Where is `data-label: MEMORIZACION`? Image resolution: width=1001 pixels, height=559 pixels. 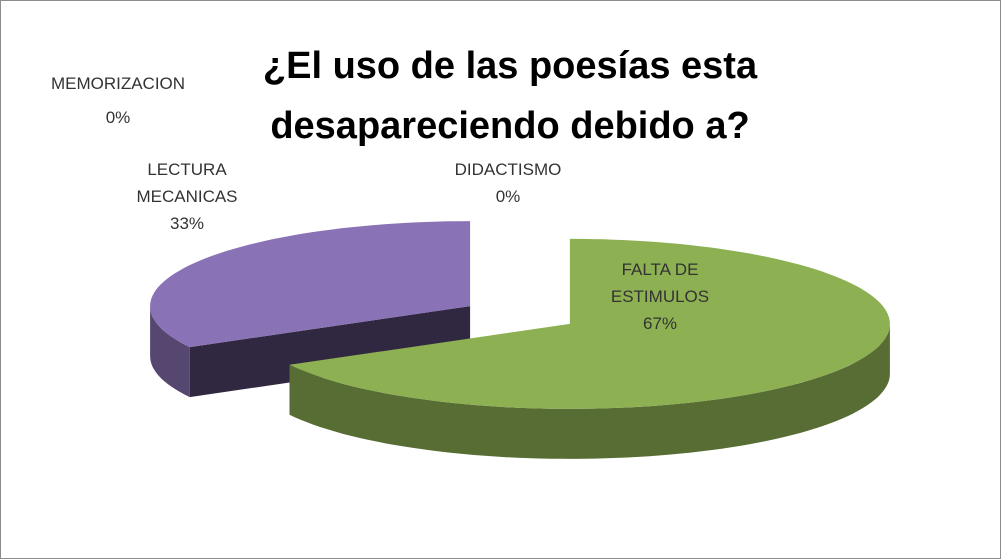 data-label: MEMORIZACION is located at coordinates (118, 83).